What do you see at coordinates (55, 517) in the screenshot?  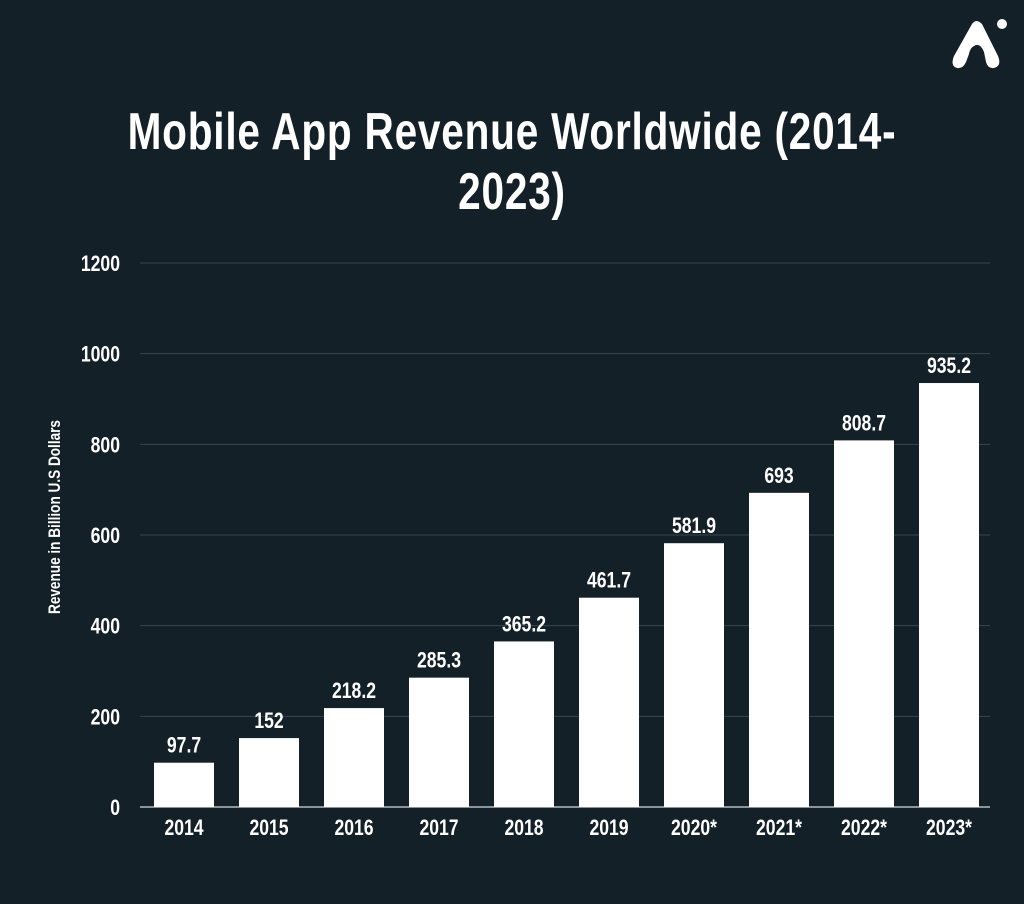 I see `y-axis-label: Revenue in Billion U.S Dollars` at bounding box center [55, 517].